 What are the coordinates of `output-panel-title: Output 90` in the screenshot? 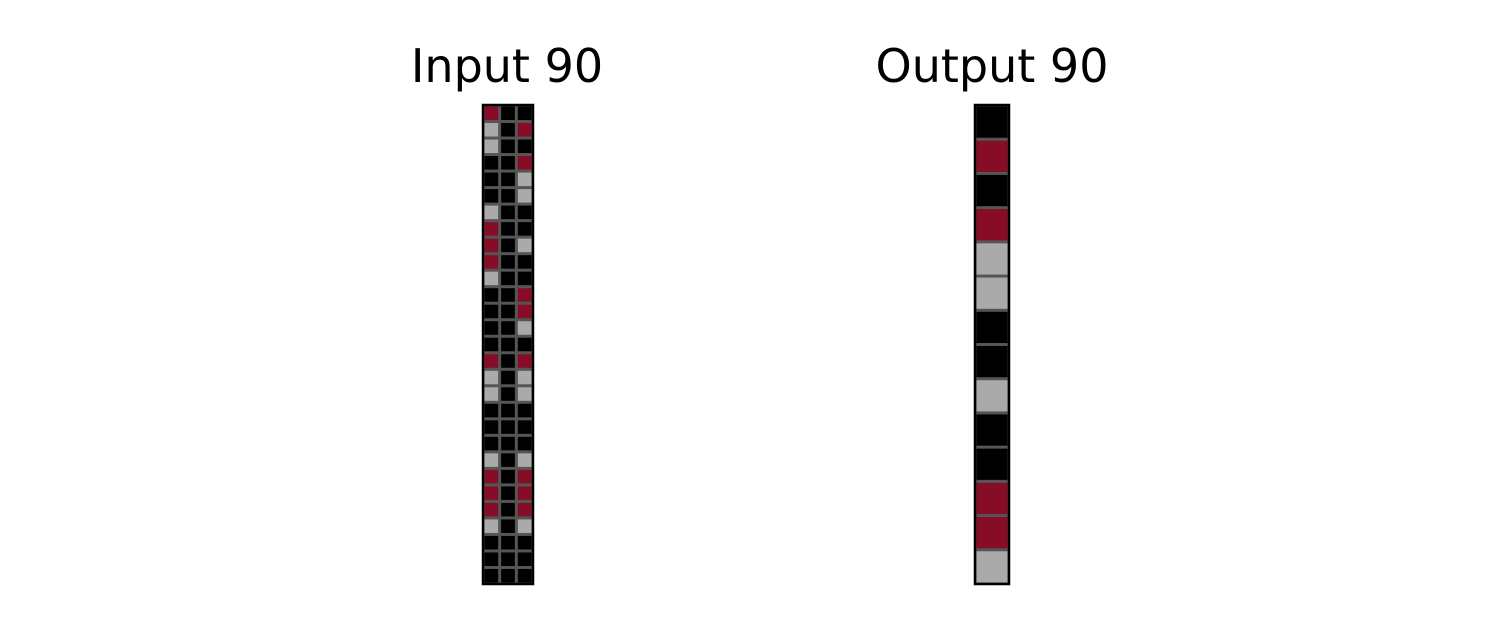 It's located at (992, 66).